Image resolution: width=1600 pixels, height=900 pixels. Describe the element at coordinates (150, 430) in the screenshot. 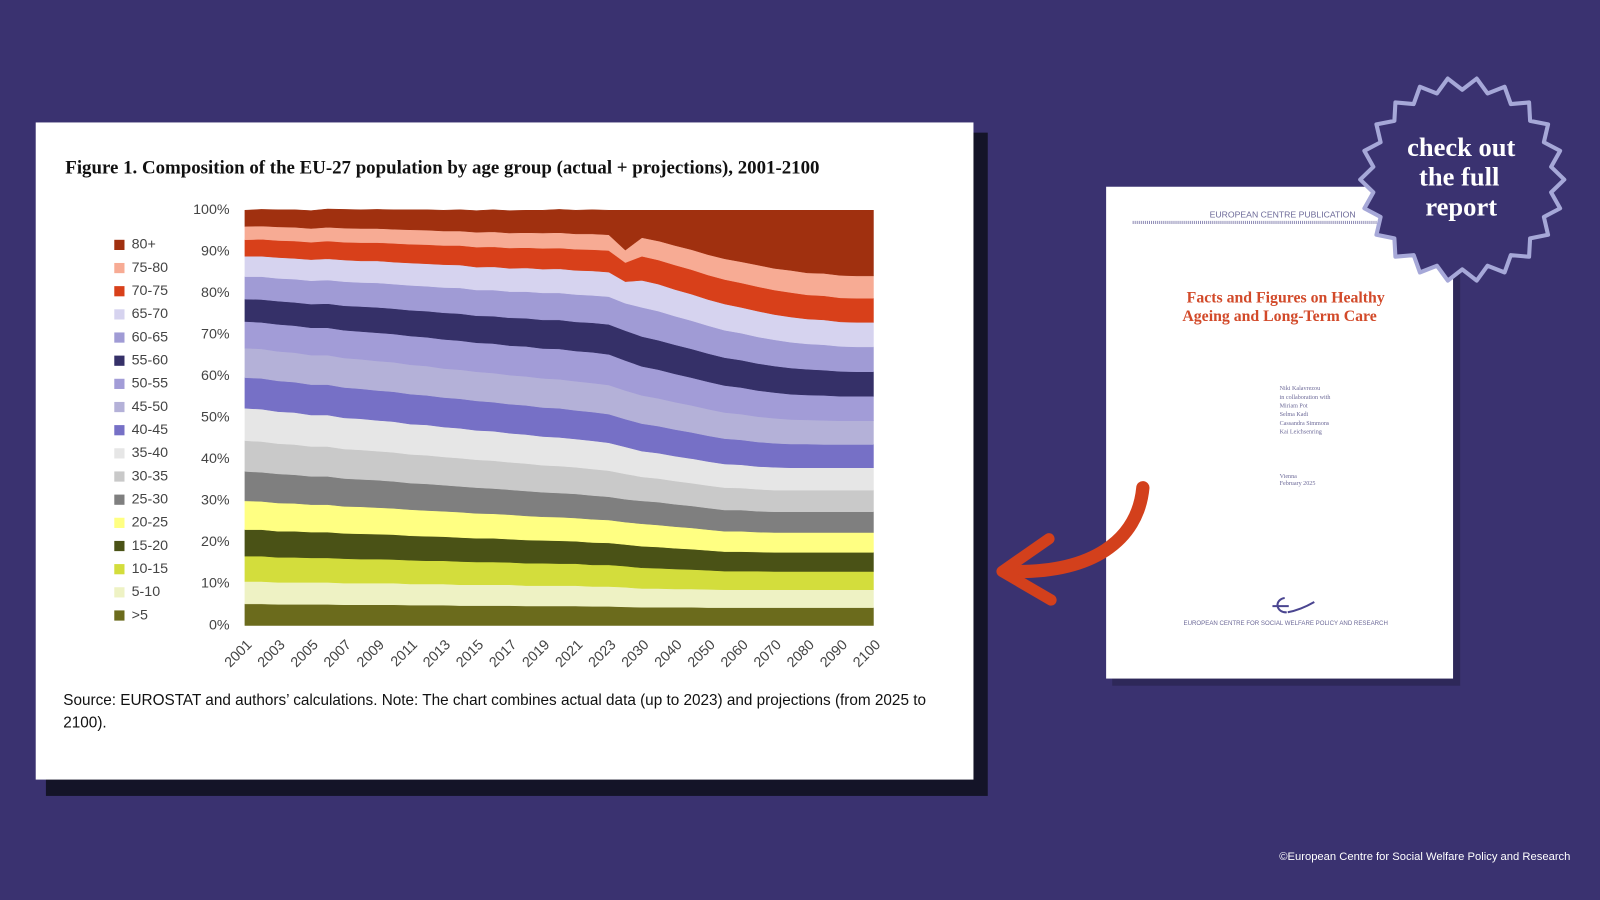

I see `legend-label: 40-45` at that location.